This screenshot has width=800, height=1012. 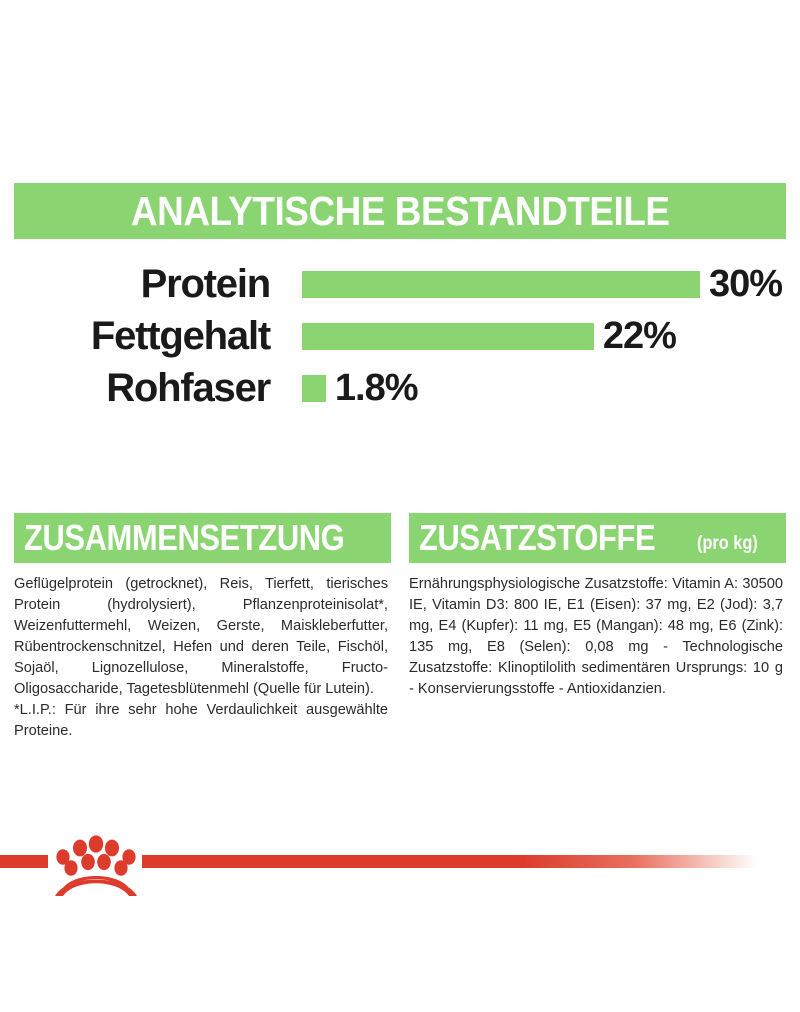 I want to click on additives-subheading: (pro kg), so click(x=727, y=543).